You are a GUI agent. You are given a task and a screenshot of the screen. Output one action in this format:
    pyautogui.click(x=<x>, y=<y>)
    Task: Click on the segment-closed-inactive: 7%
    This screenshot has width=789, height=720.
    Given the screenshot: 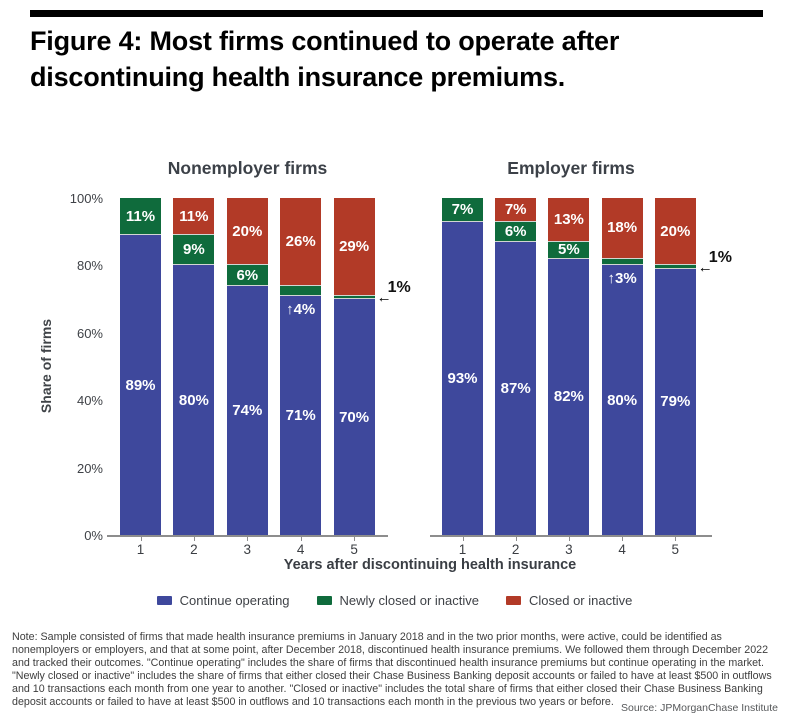 What is the action you would take?
    pyautogui.click(x=516, y=210)
    